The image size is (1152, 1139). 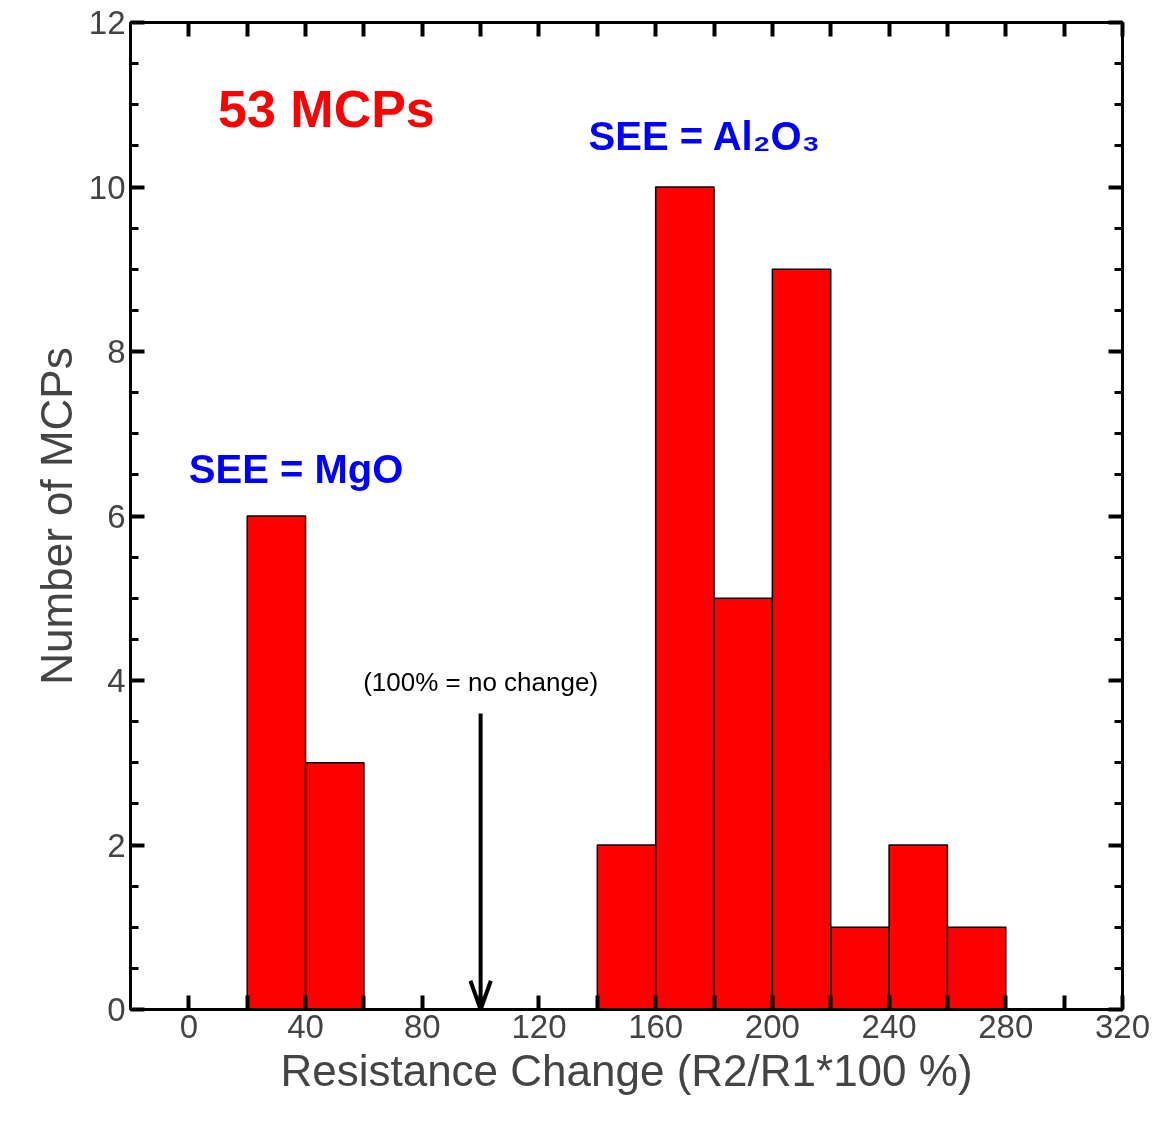 What do you see at coordinates (889, 1026) in the screenshot?
I see `x-tick-label: 240` at bounding box center [889, 1026].